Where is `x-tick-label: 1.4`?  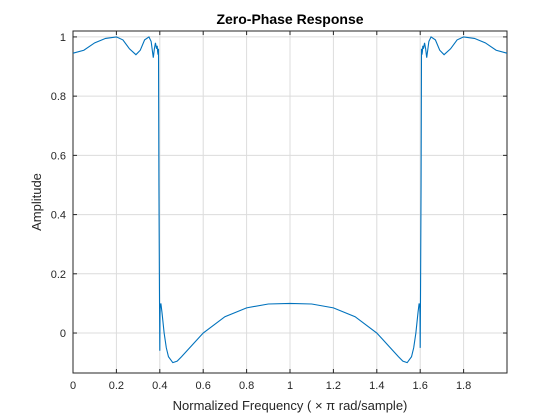
x-tick-label: 1.4 is located at coordinates (376, 386).